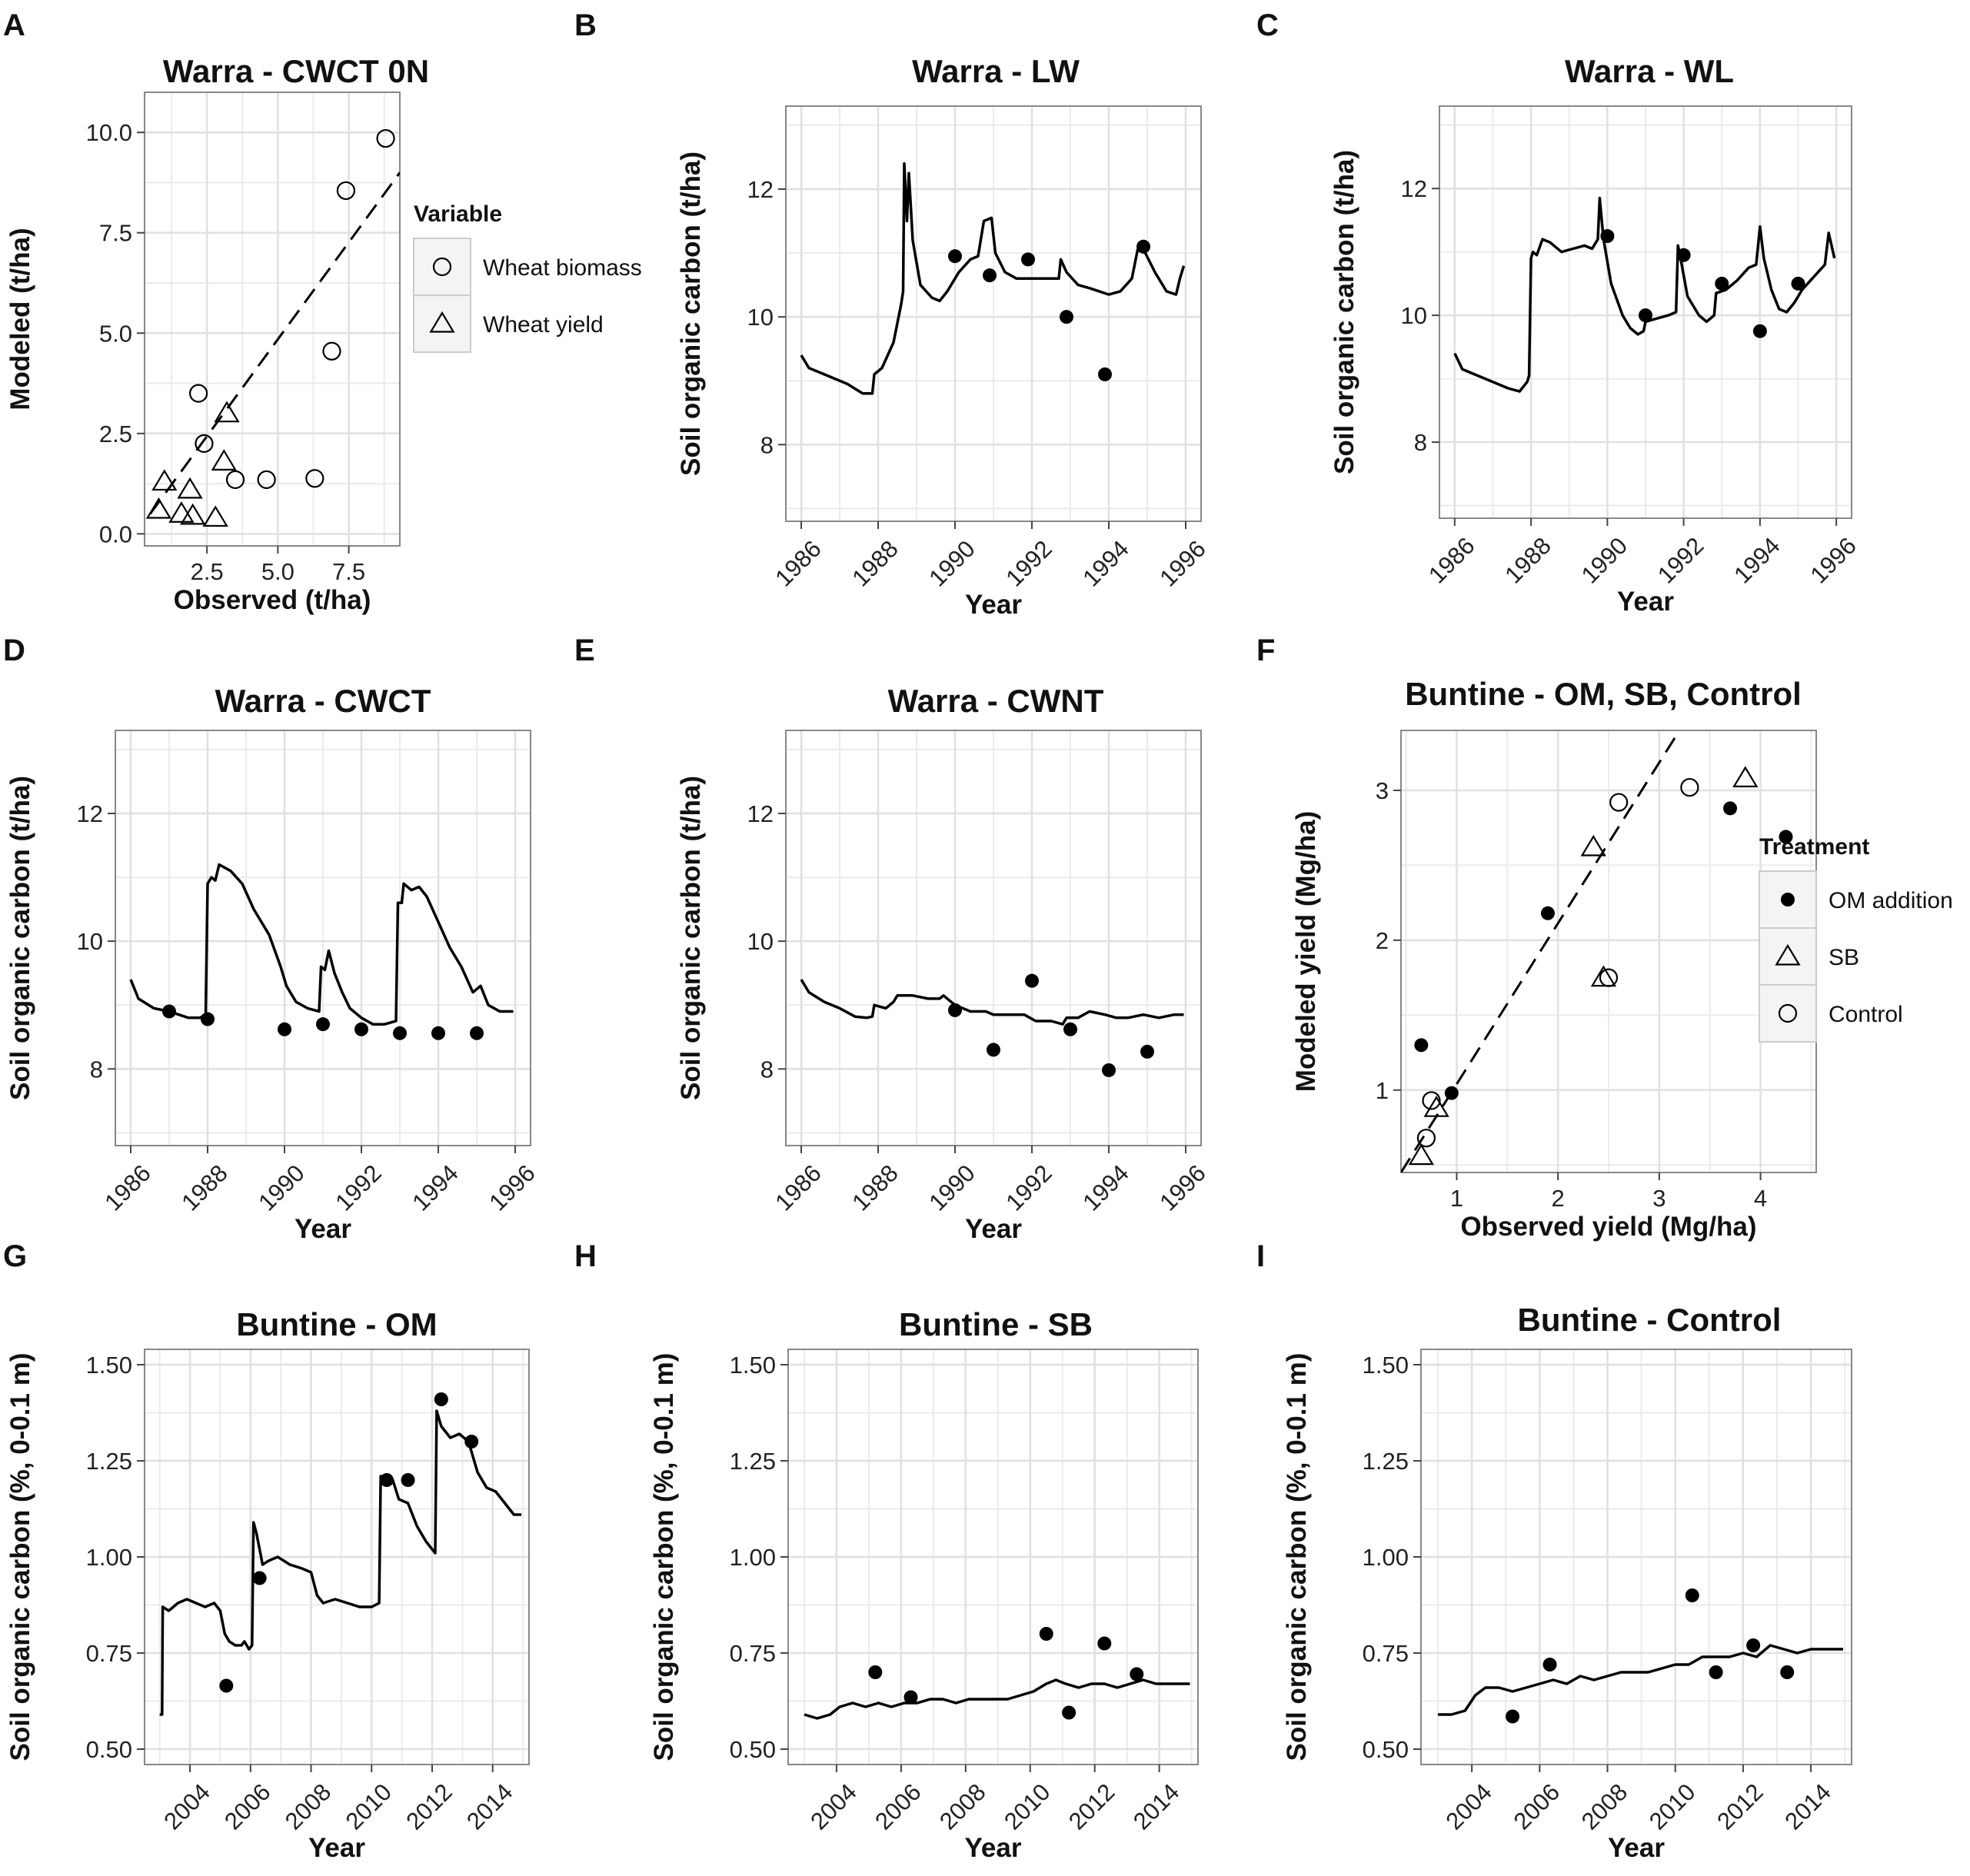 The height and width of the screenshot is (1876, 1970). I want to click on y-tick-label: 1.25, so click(753, 1461).